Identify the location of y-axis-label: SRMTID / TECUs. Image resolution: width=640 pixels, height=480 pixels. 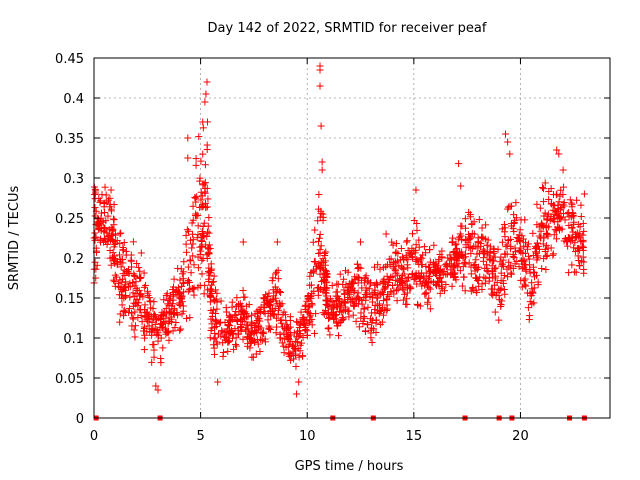
(14, 238).